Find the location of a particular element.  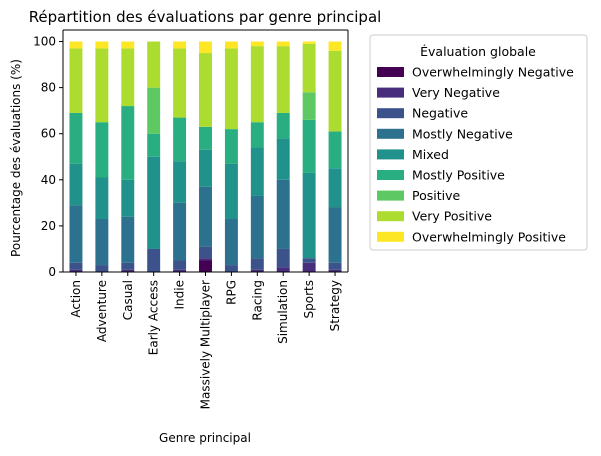

x-tick-label: Strategy is located at coordinates (335, 305).